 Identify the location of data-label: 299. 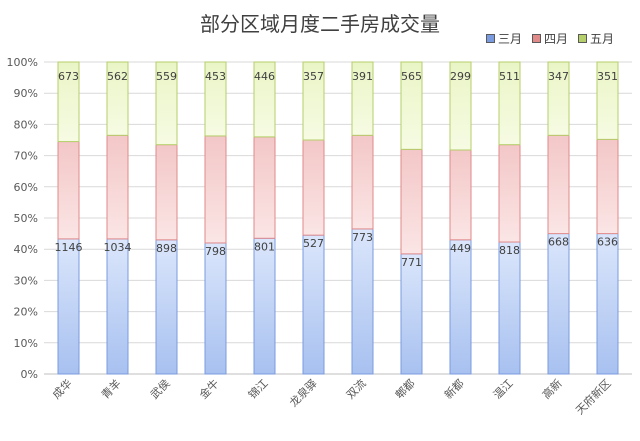
(460, 76).